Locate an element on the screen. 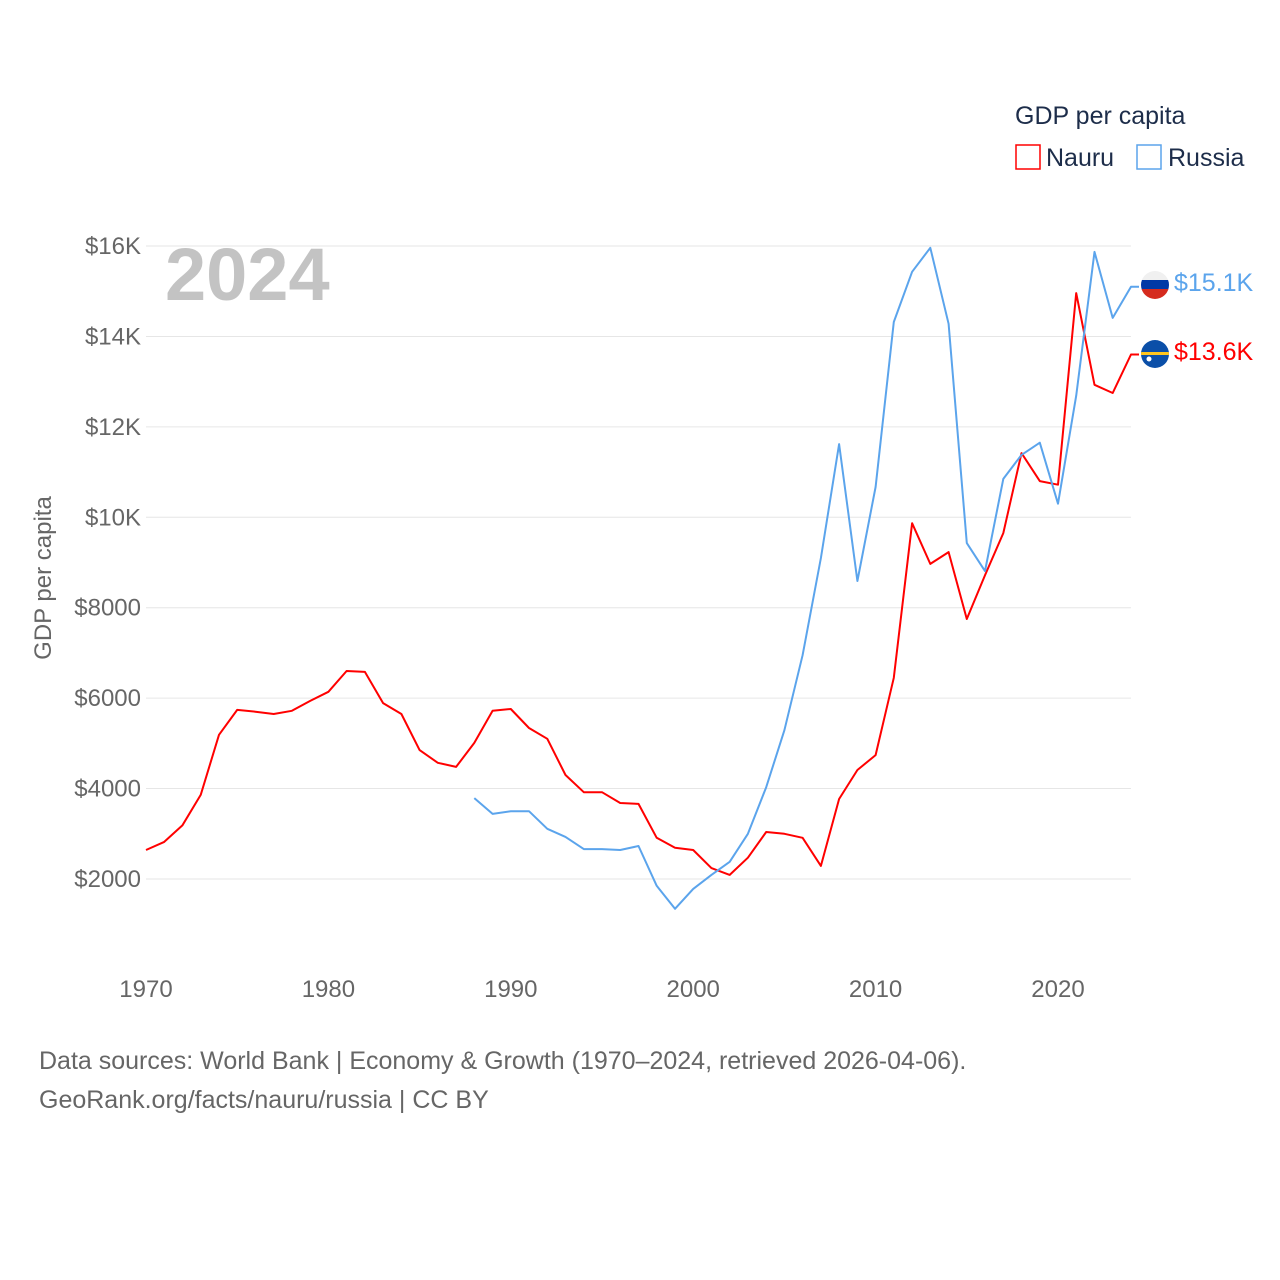 This screenshot has width=1280, height=1280. y-tick-label: $4000 is located at coordinates (107, 789).